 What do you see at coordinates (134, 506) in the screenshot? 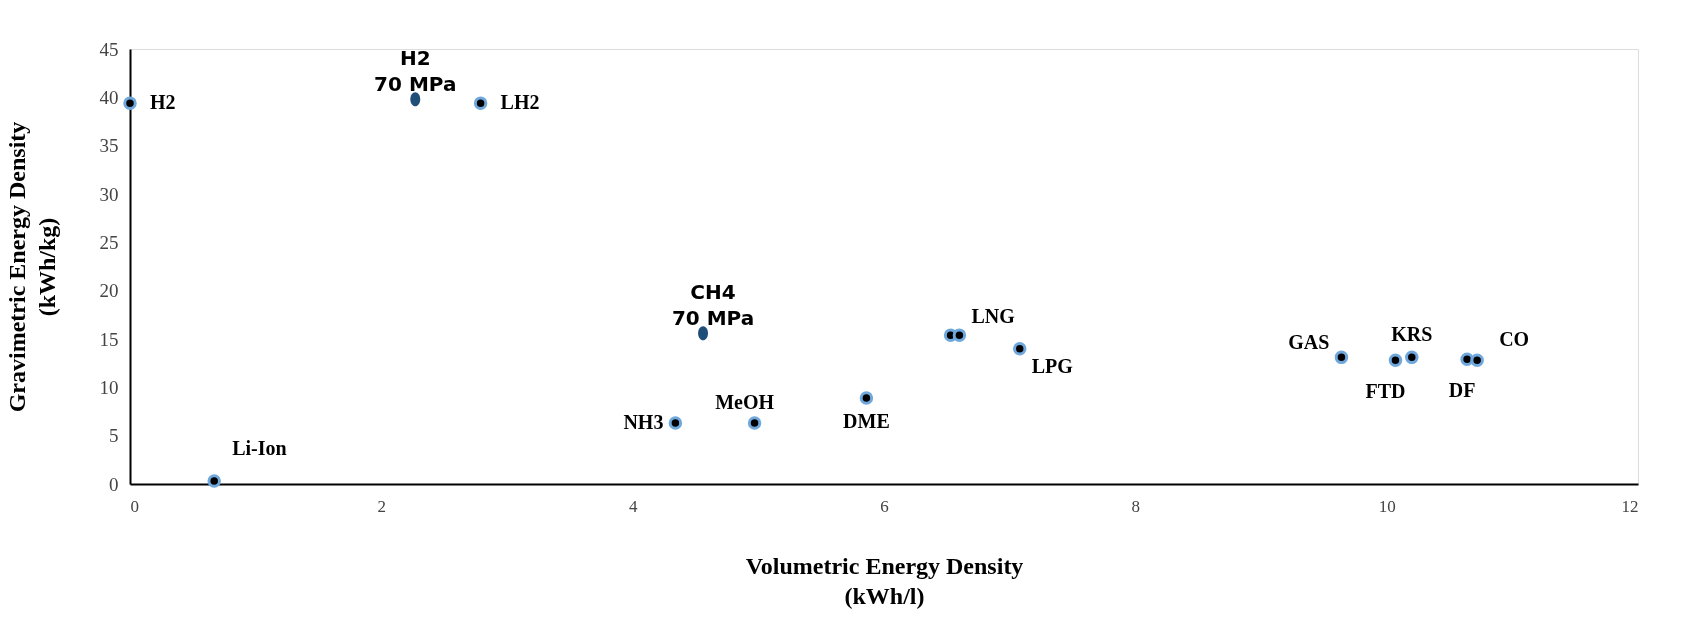
I see `x-tick-label: 0` at bounding box center [134, 506].